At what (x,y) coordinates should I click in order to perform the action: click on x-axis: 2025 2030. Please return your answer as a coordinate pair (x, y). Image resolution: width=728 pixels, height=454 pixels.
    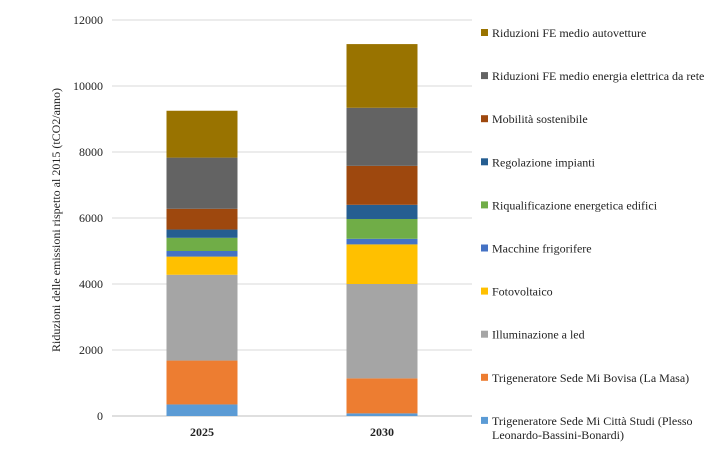
    Looking at the image, I should click on (292, 432).